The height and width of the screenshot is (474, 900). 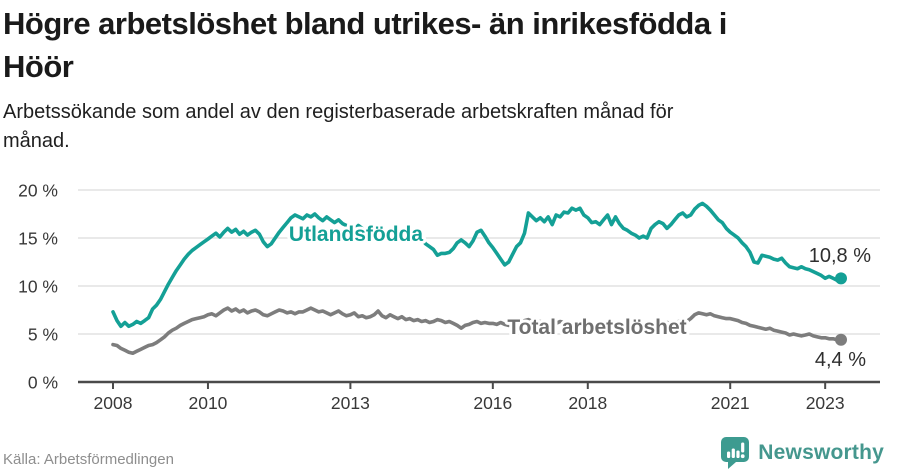 I want to click on series-label-total: Total arbetslöshet, so click(x=596, y=327).